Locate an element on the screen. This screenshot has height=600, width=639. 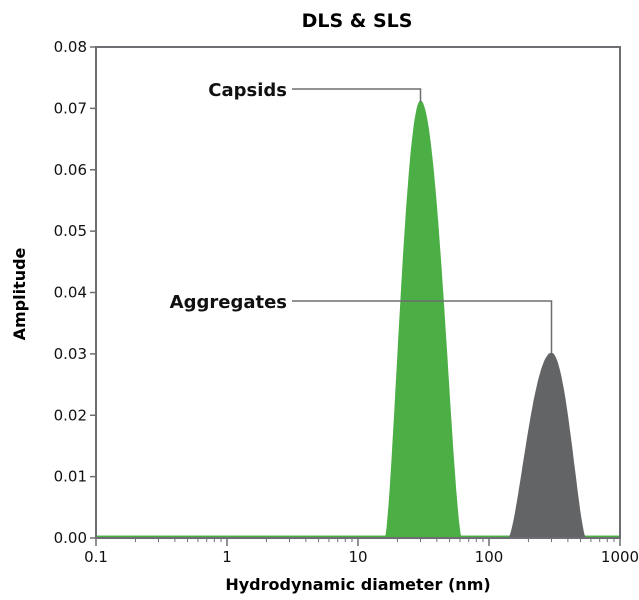
series-capsids-baseline is located at coordinates (358, 536).